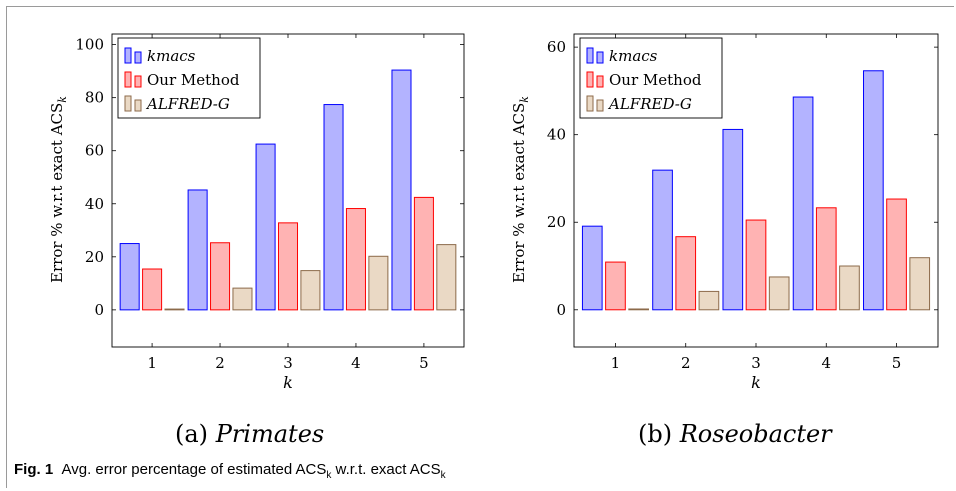 Image resolution: width=956 pixels, height=491 pixels. Describe the element at coordinates (89, 45) in the screenshot. I see `y-tick-label: 100` at that location.